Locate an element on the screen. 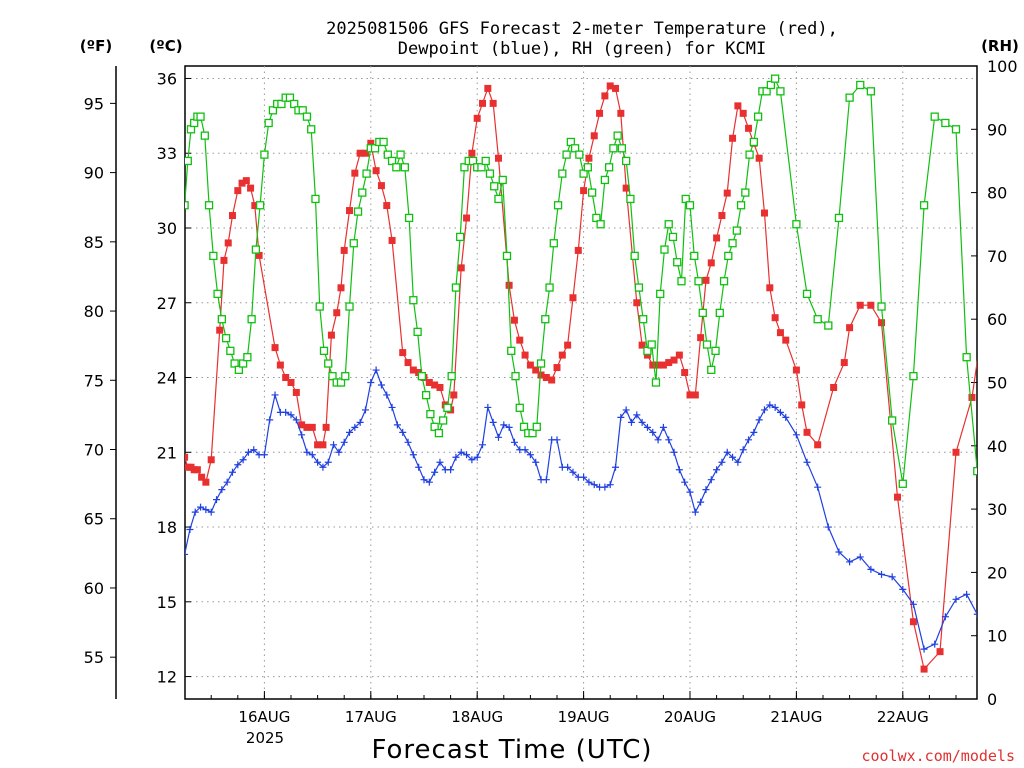 Image resolution: width=1024 pixels, height=768 pixels. unit-label-rh: (RH) is located at coordinates (1000, 46).